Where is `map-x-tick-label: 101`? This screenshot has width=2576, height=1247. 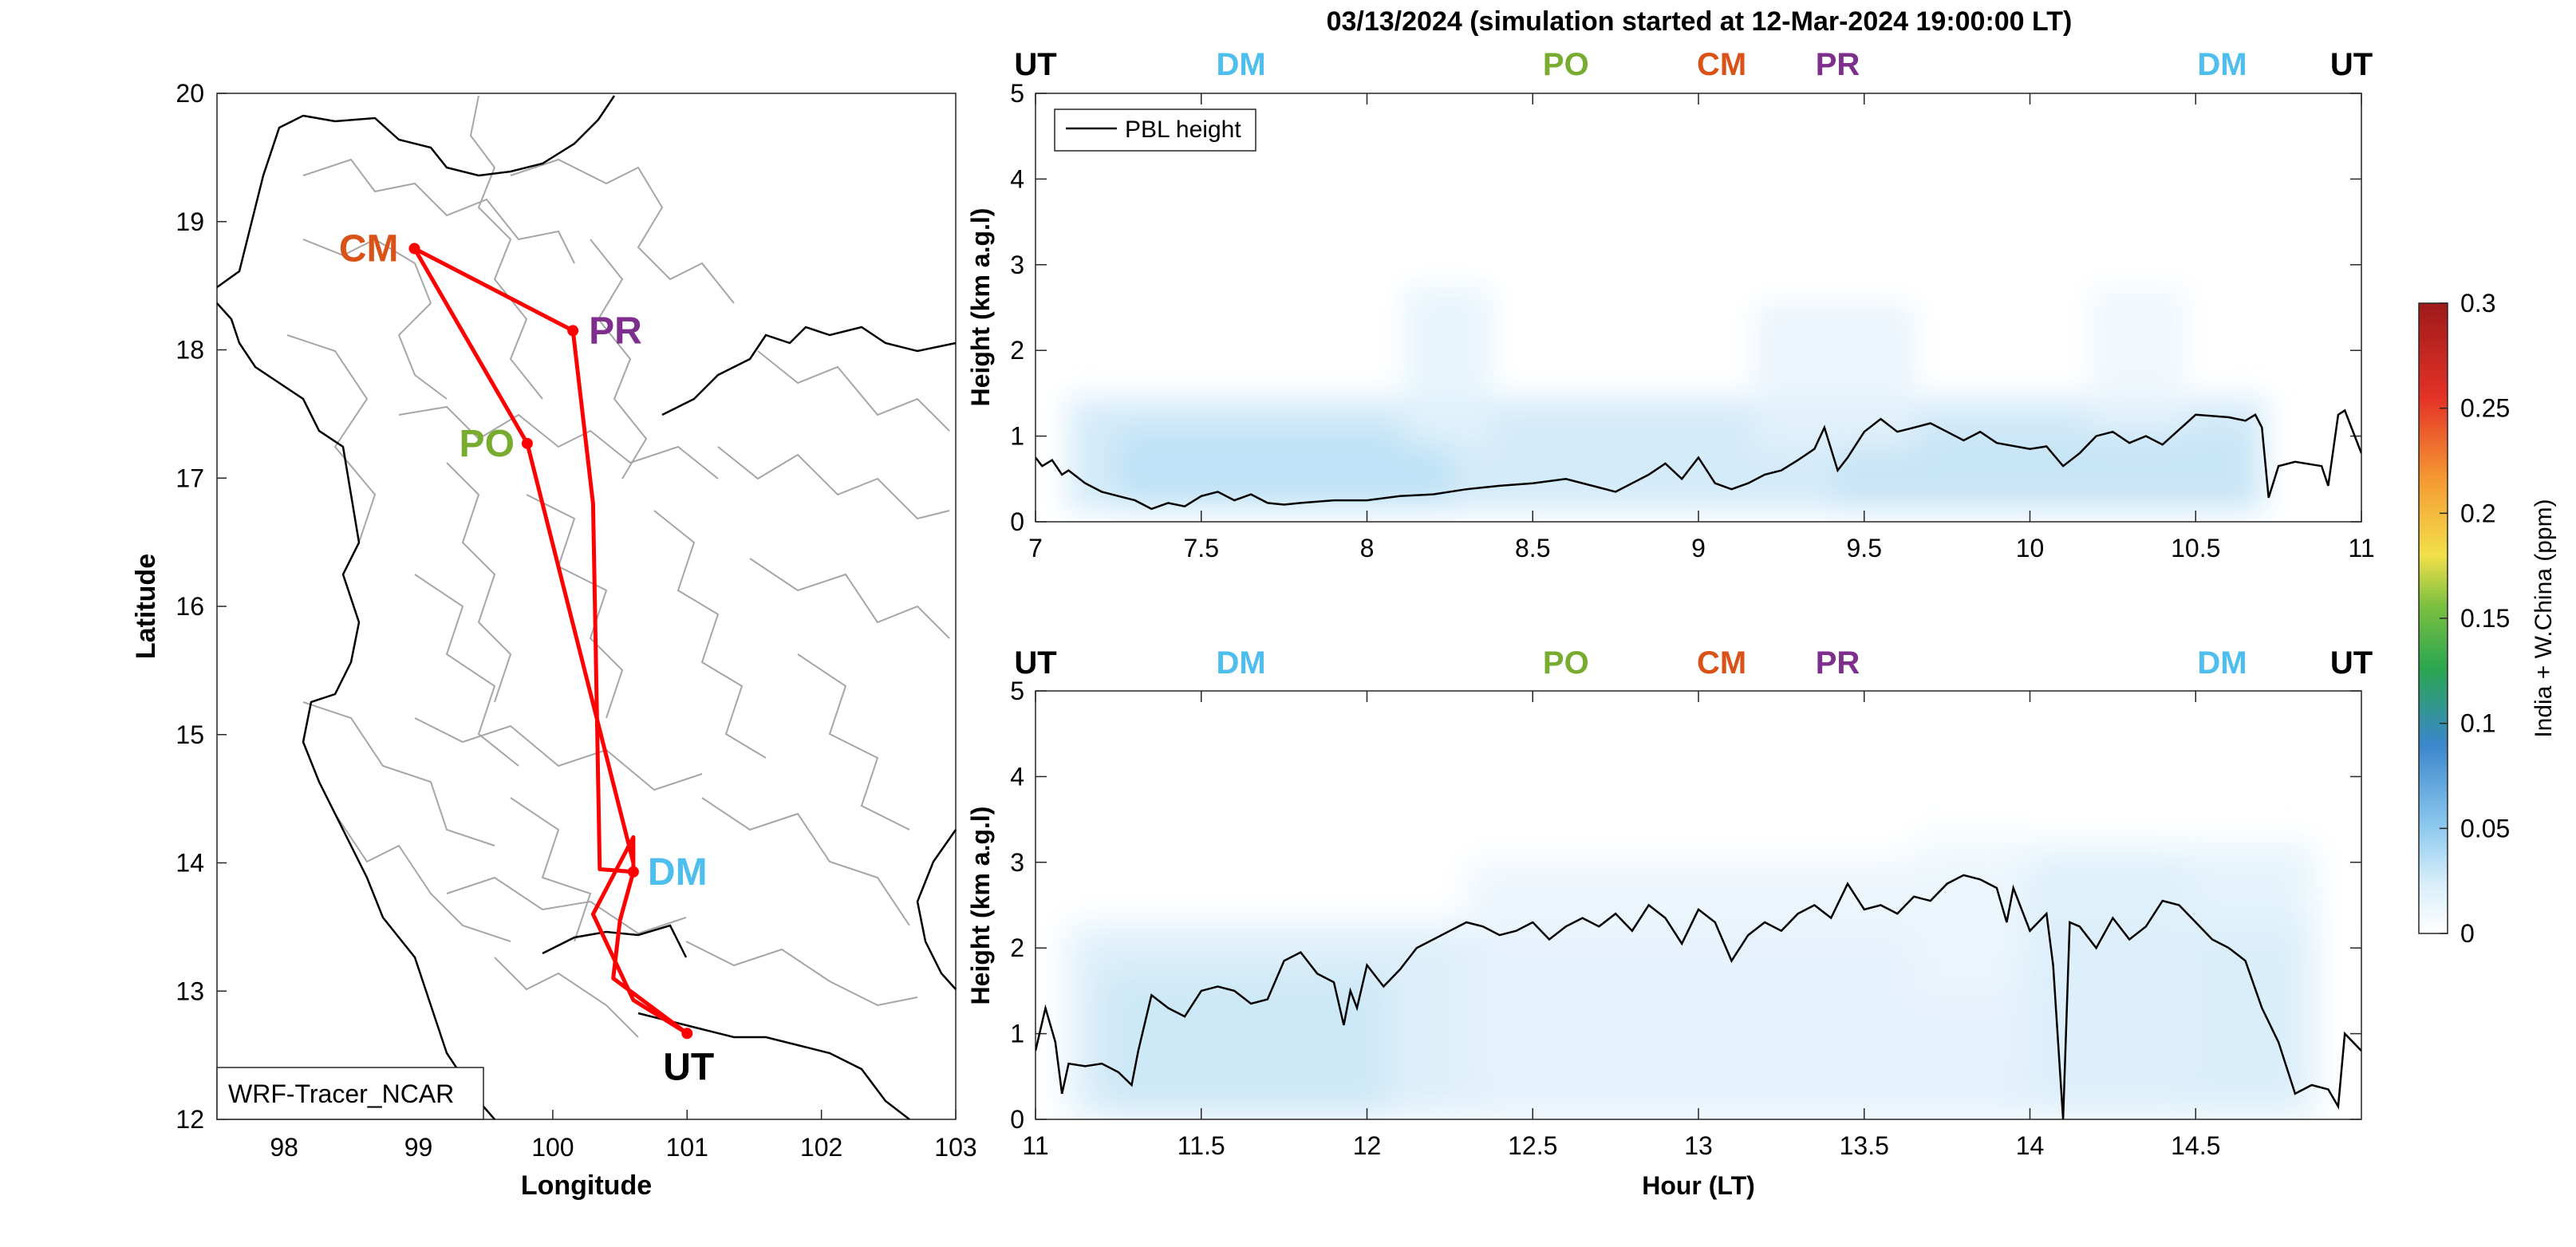 map-x-tick-label: 101 is located at coordinates (687, 1147).